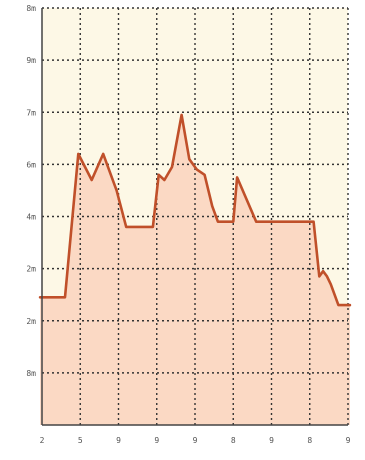  What do you see at coordinates (31, 373) in the screenshot?
I see `y-tick-label-0: 8m` at bounding box center [31, 373].